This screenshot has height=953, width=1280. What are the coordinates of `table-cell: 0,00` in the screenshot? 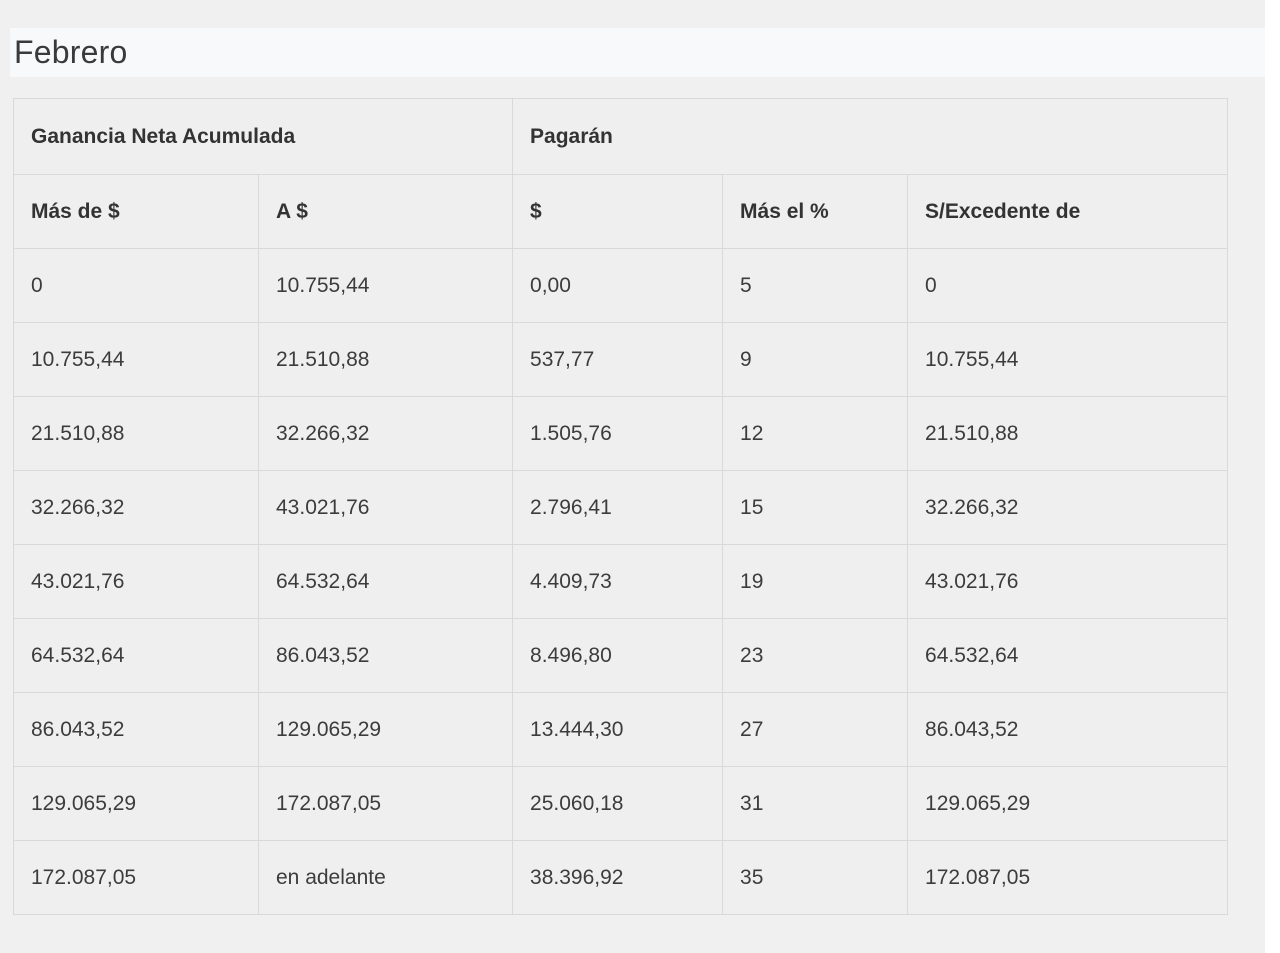 It's located at (618, 285).